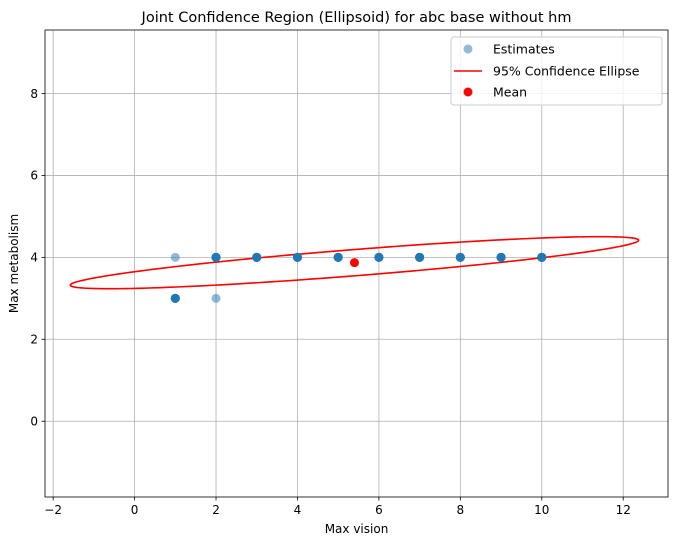 This screenshot has width=678, height=545. I want to click on confidence-ellipse, so click(354, 262).